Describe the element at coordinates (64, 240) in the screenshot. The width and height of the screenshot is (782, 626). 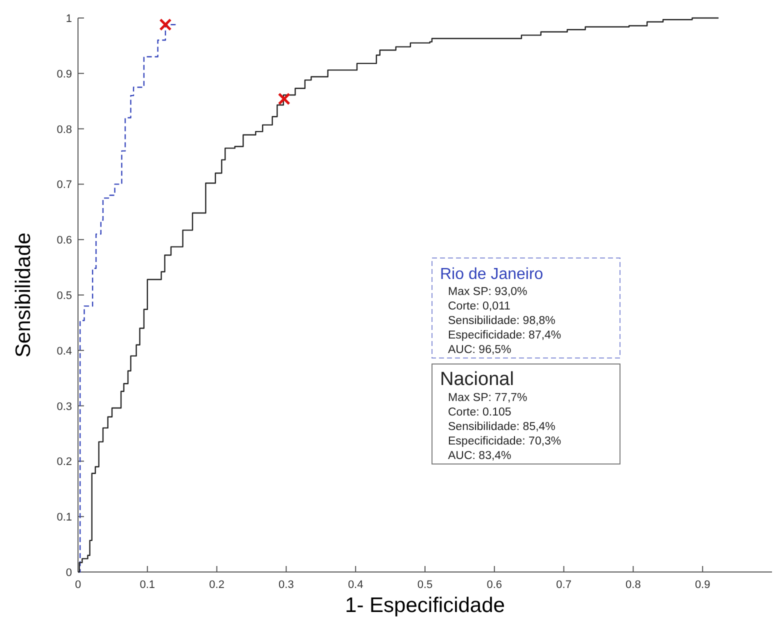
I see `y-tick-label: 0.6` at that location.